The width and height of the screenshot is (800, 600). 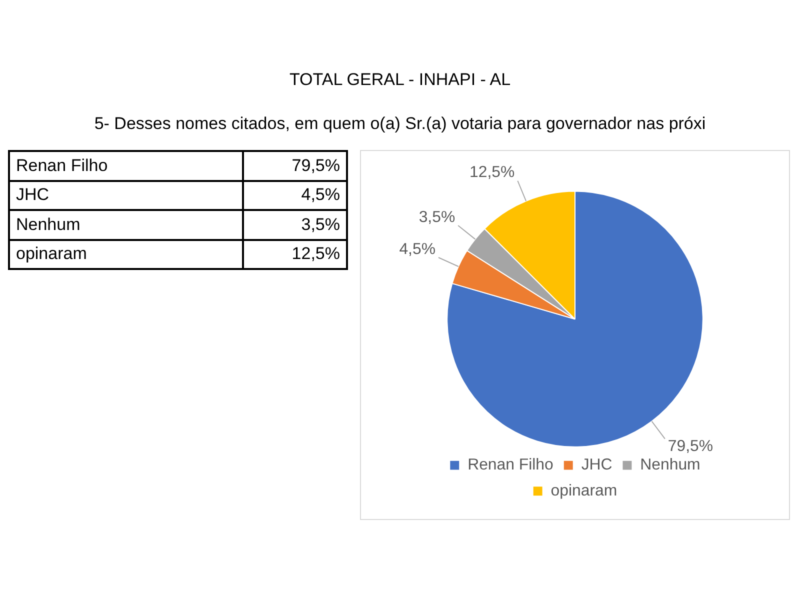 What do you see at coordinates (316, 165) in the screenshot?
I see `text: 79,5%` at bounding box center [316, 165].